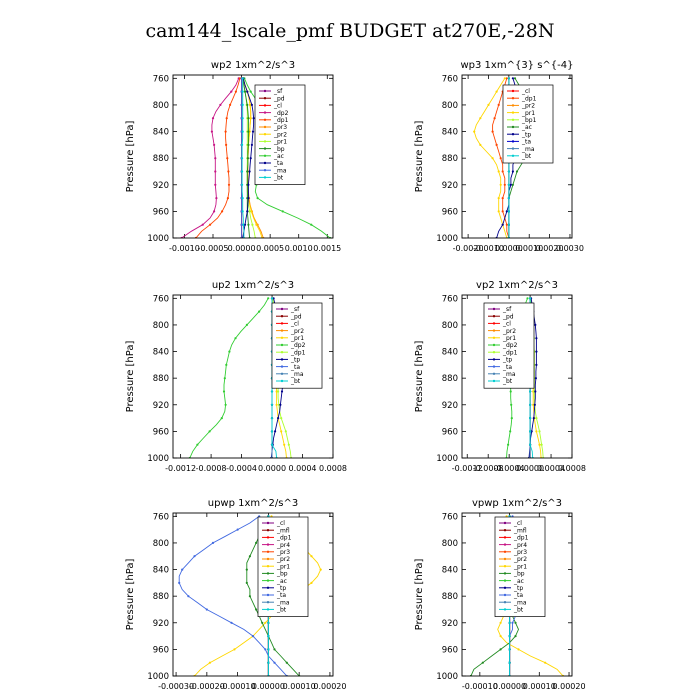 This screenshot has height=700, width=700. Describe the element at coordinates (510, 352) in the screenshot. I see `legend-label: _dp1` at that location.